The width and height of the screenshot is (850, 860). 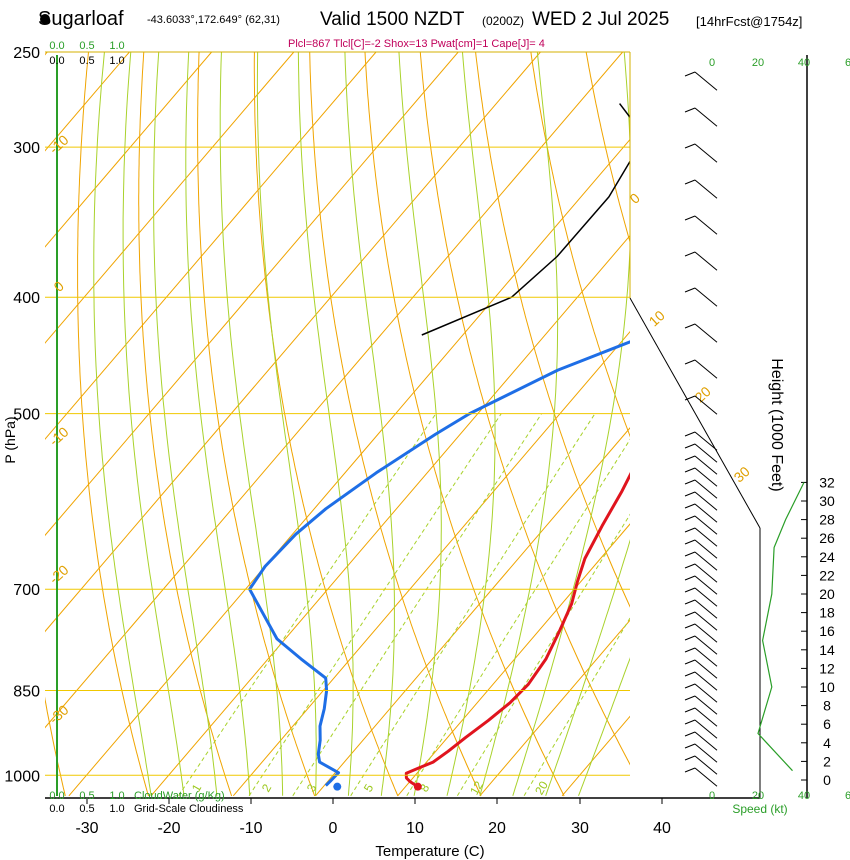 I want to click on speed-tick-bottom: 0, so click(x=712, y=796).